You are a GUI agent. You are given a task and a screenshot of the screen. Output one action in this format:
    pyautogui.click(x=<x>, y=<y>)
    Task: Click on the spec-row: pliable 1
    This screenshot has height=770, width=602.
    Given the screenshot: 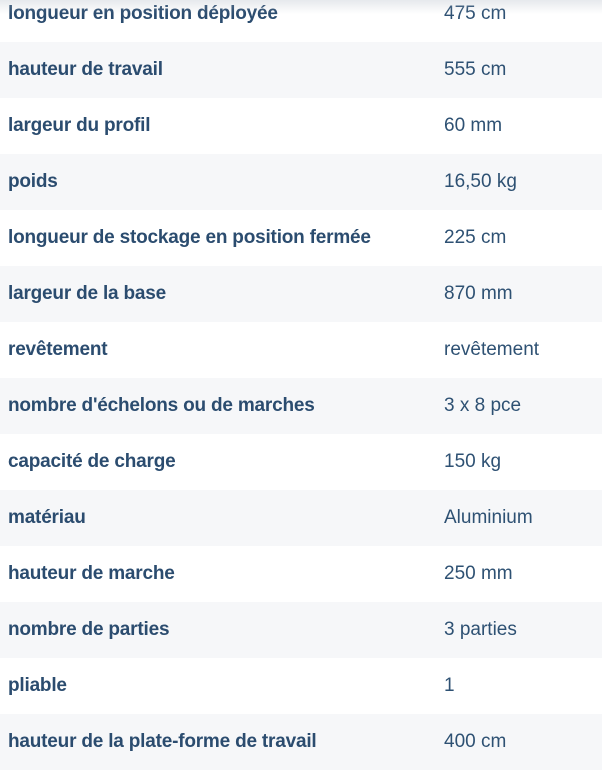 What is the action you would take?
    pyautogui.click(x=301, y=686)
    